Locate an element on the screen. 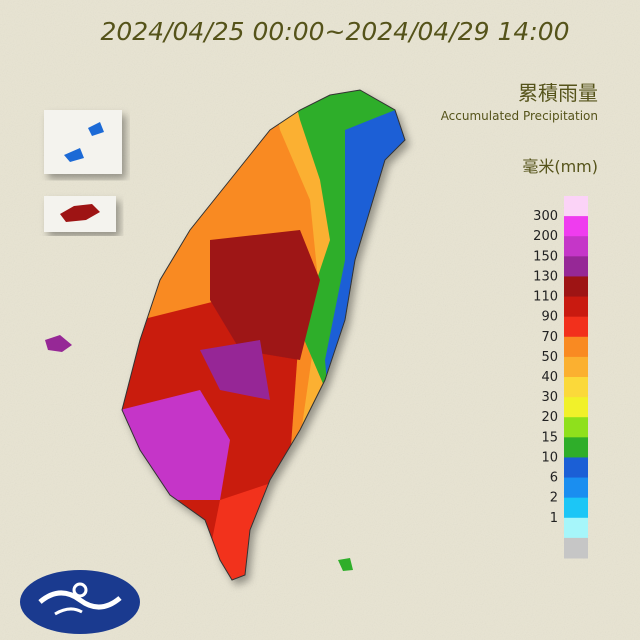 This screenshot has width=640, height=640. legend-label: 1 is located at coordinates (554, 518).